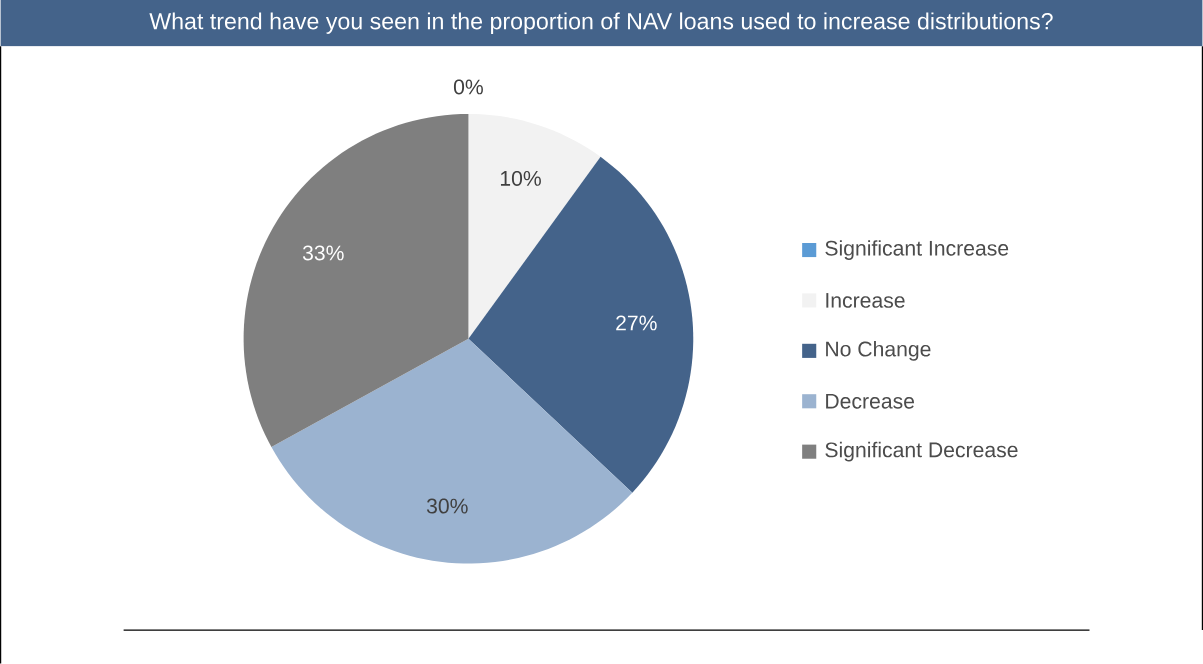 The width and height of the screenshot is (1203, 664). What do you see at coordinates (636, 323) in the screenshot?
I see `data-label: 27%` at bounding box center [636, 323].